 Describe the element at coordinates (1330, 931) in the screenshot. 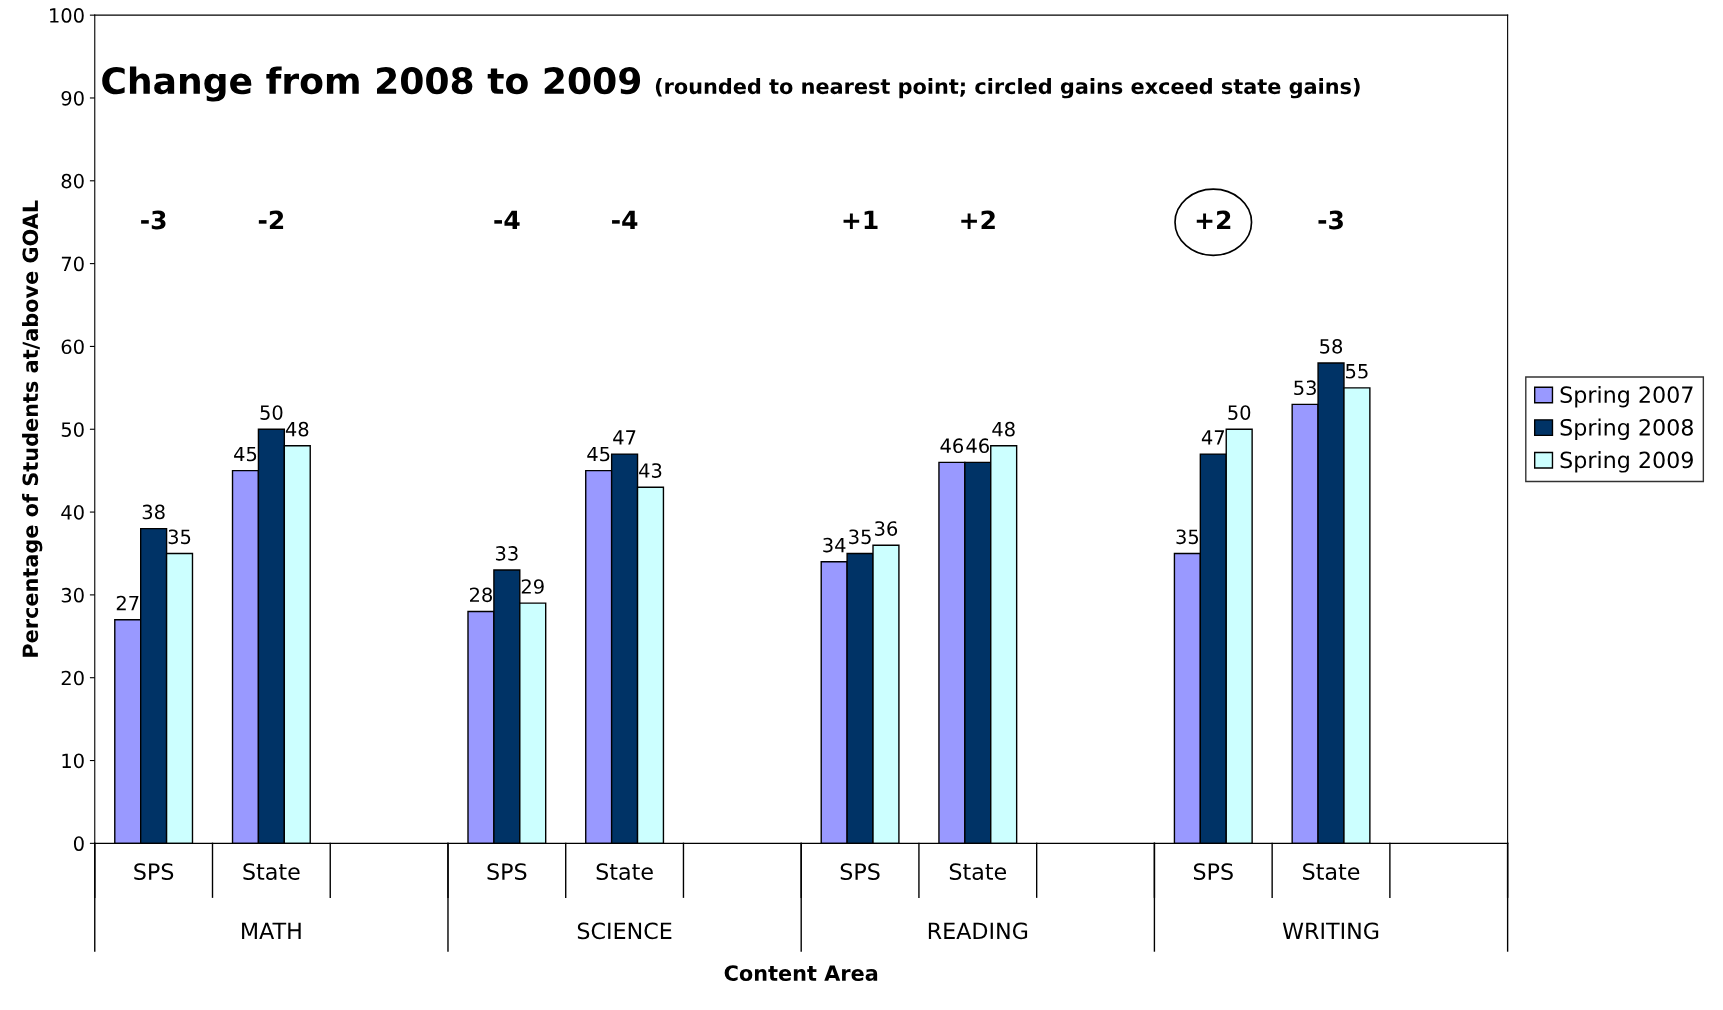

I see `text: WRITING` at that location.